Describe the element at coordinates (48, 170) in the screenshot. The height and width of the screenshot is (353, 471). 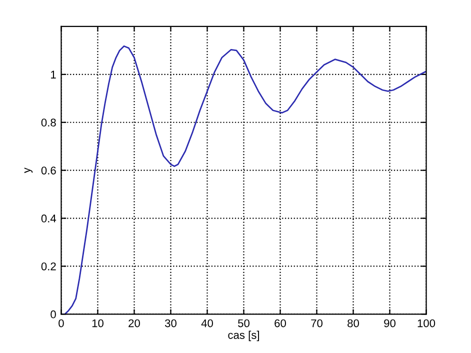
I see `y-tick-label: 0.6` at that location.